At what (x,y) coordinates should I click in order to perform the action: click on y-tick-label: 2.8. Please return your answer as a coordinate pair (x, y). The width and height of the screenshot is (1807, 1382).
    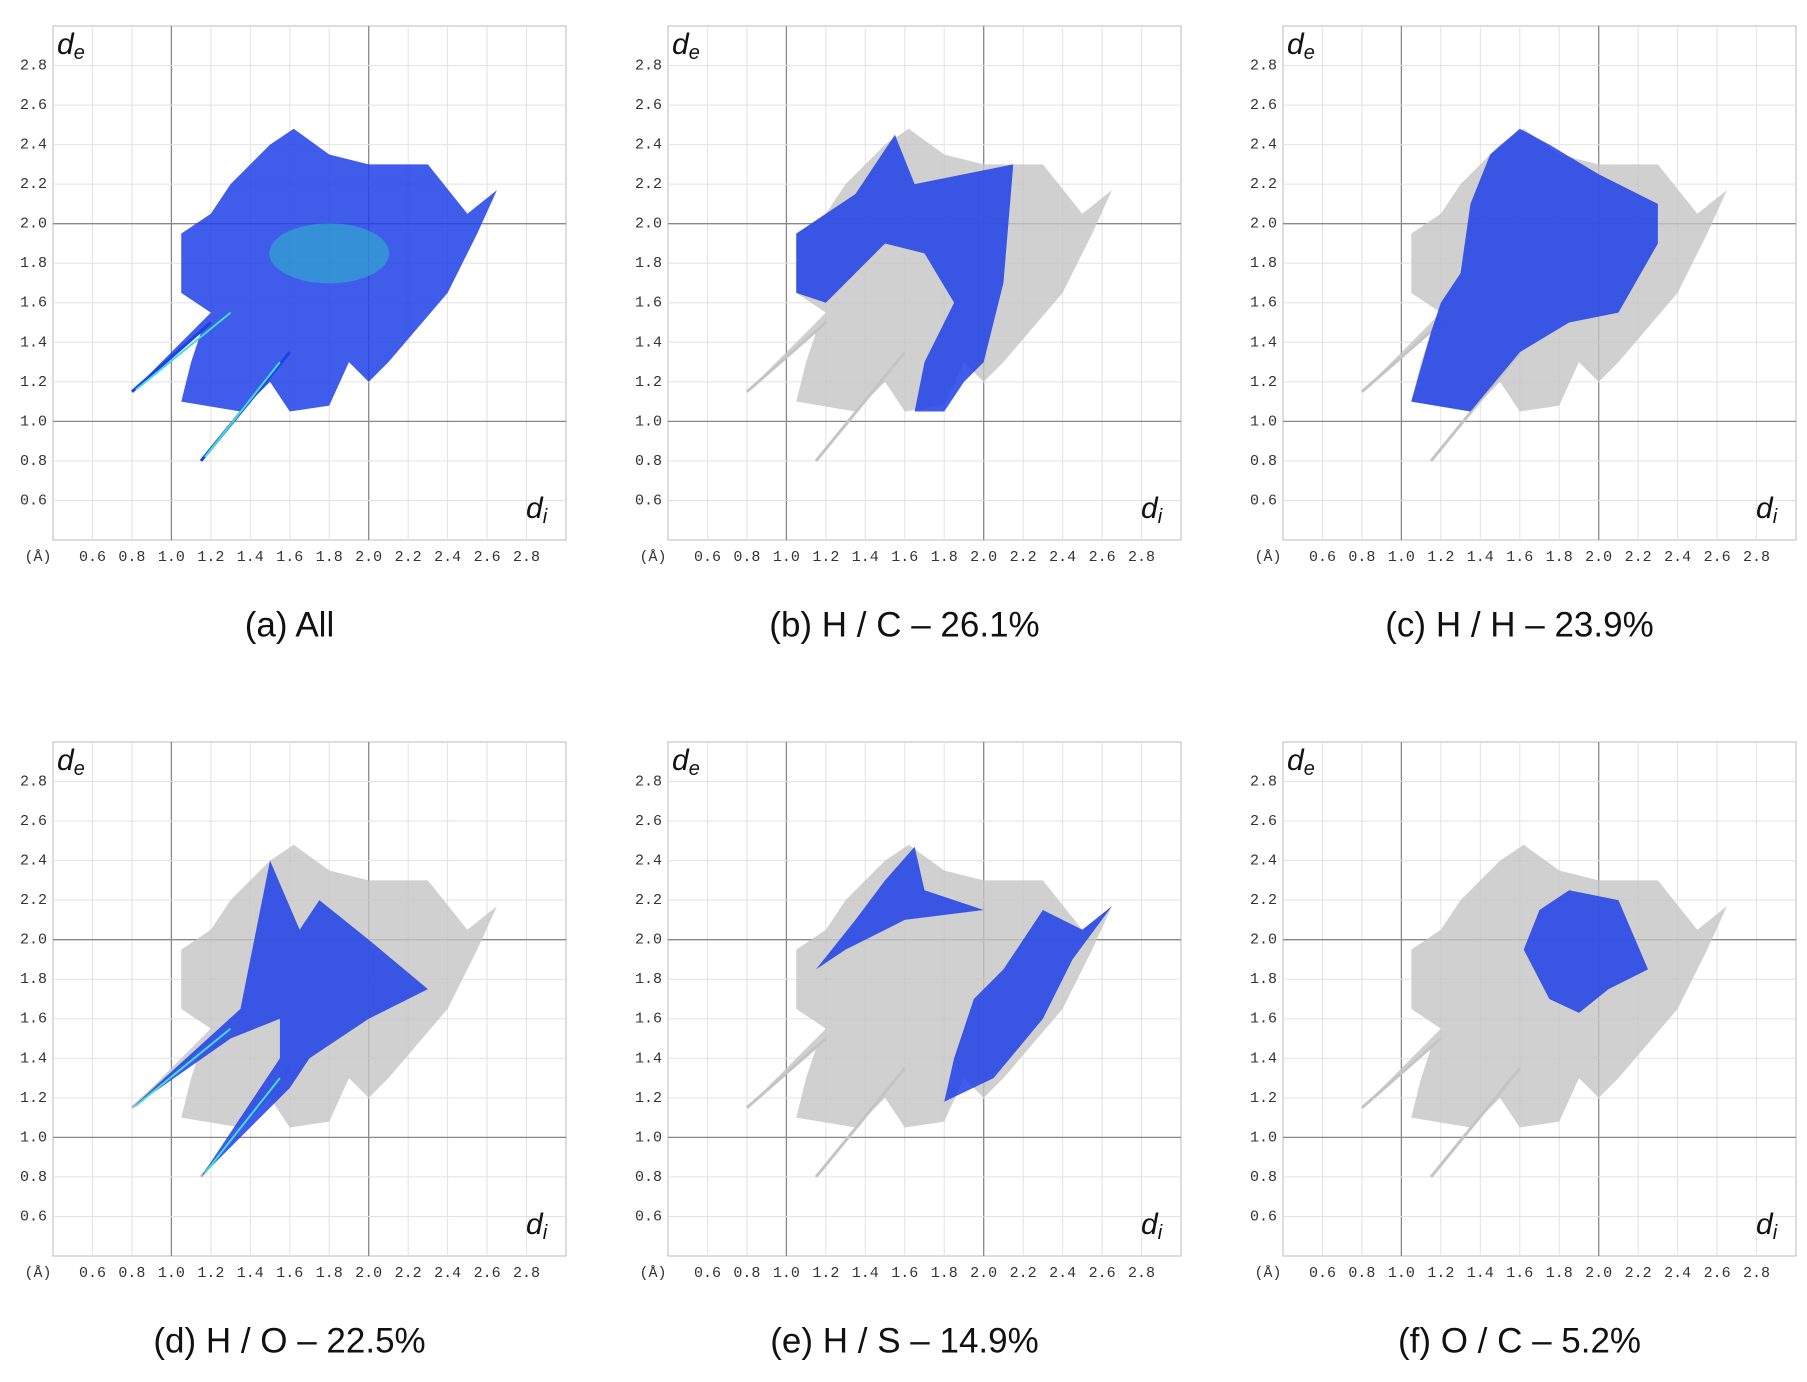
    Looking at the image, I should click on (648, 782).